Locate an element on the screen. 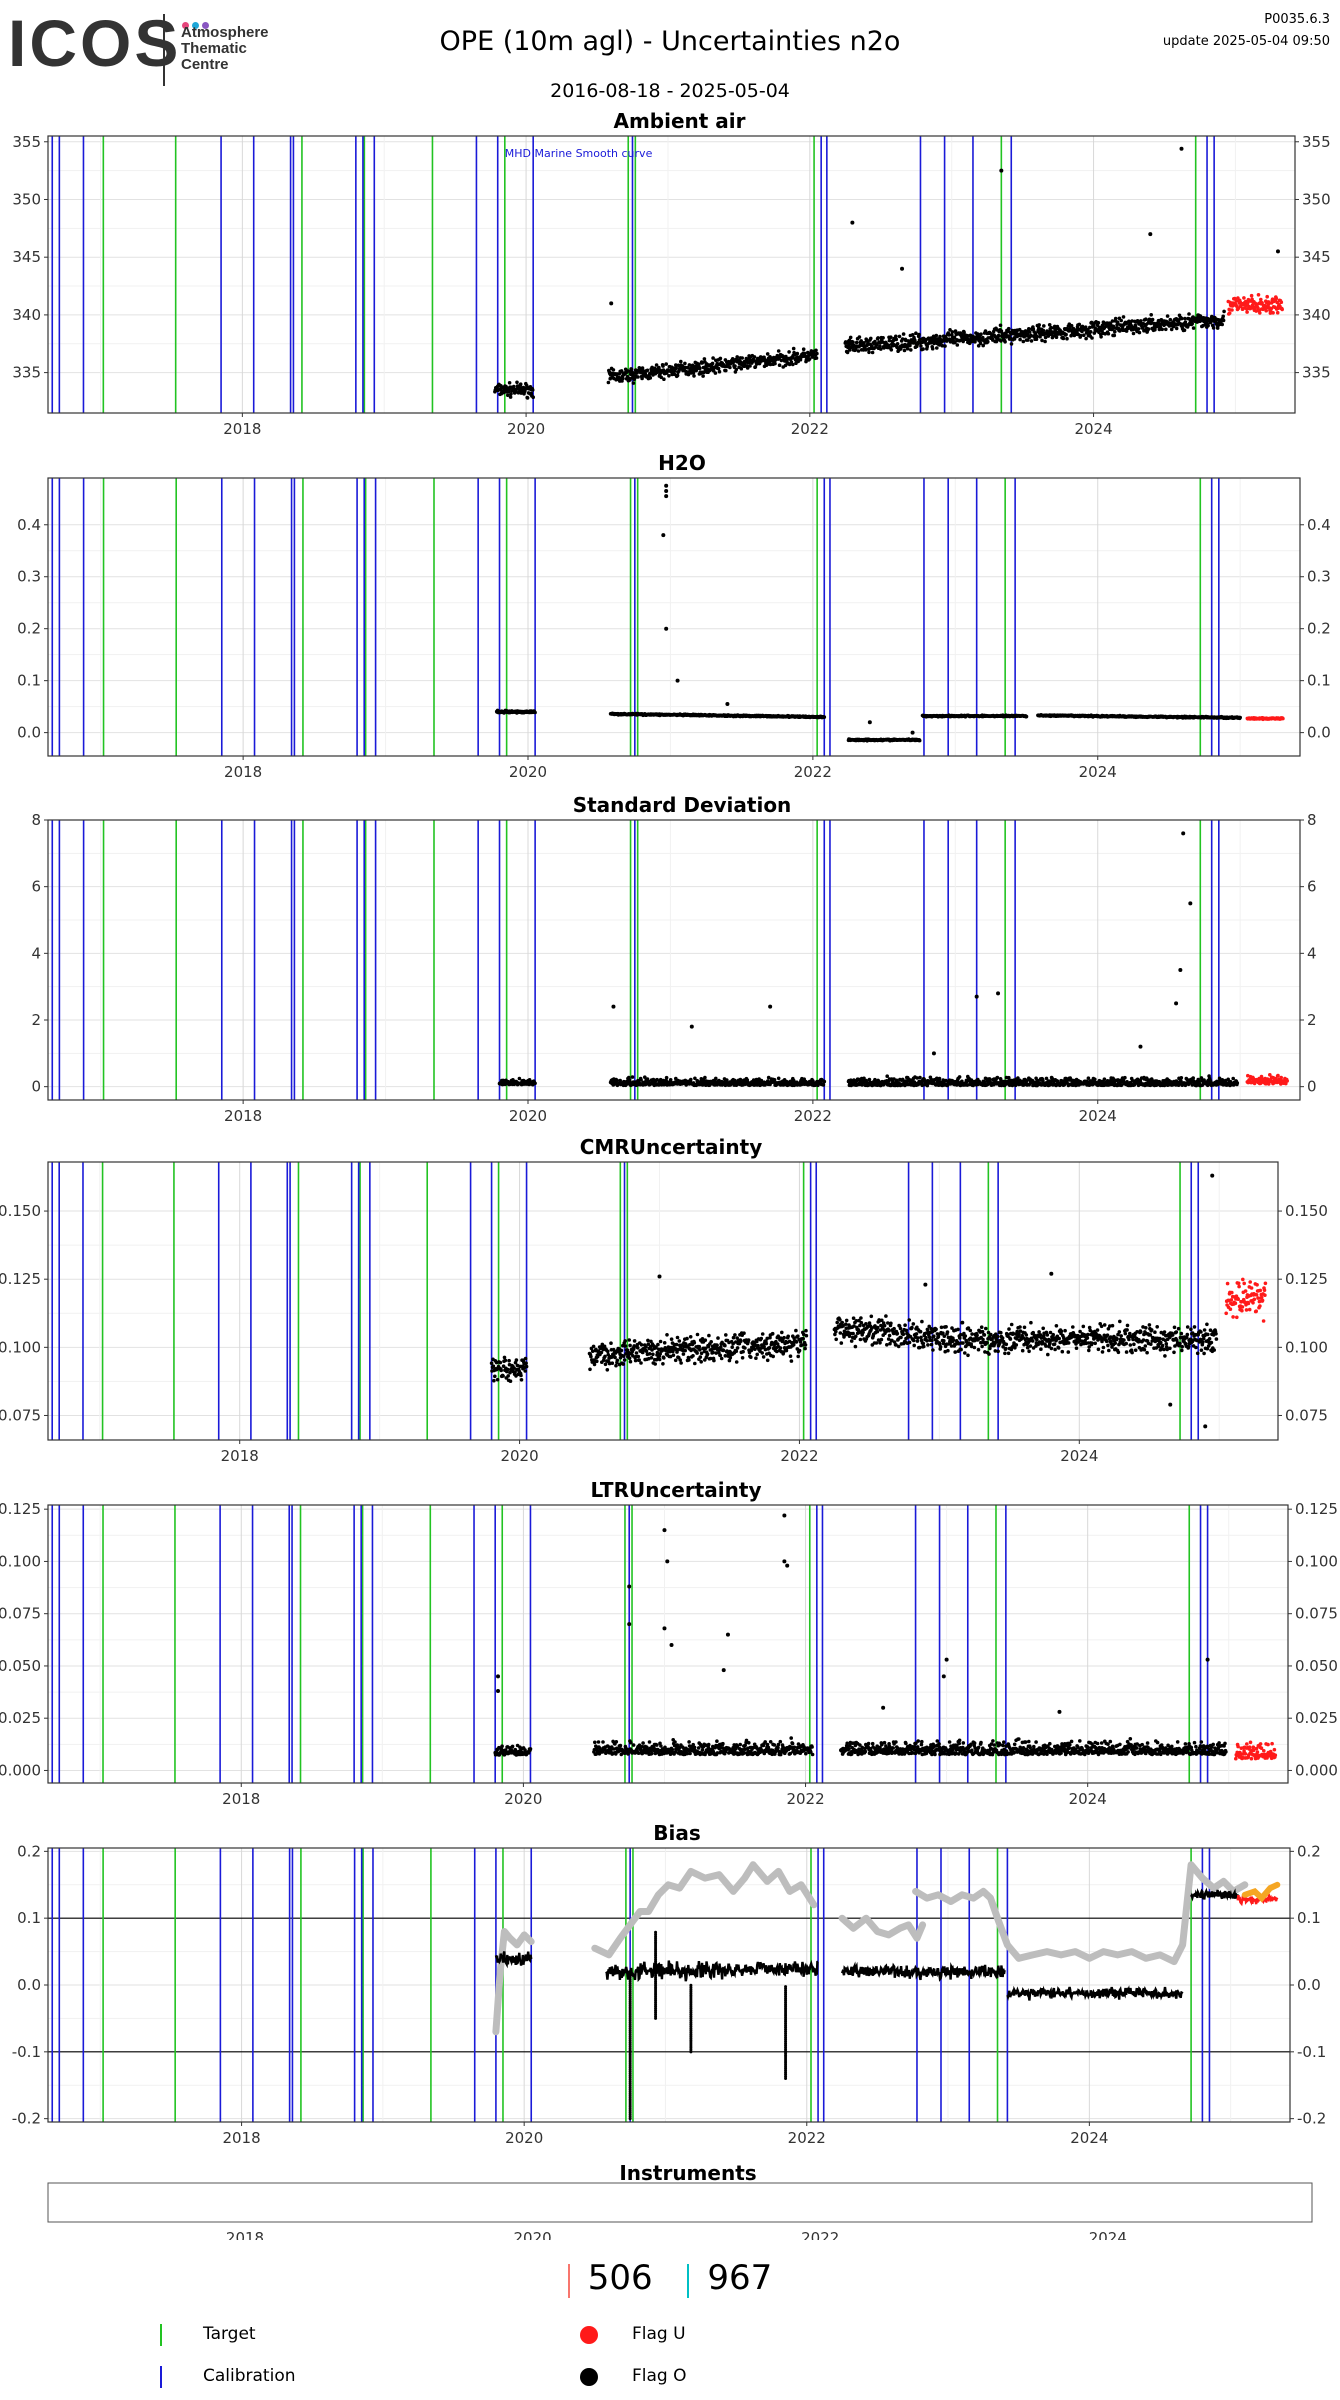  h2o-frame is located at coordinates (674, 617).